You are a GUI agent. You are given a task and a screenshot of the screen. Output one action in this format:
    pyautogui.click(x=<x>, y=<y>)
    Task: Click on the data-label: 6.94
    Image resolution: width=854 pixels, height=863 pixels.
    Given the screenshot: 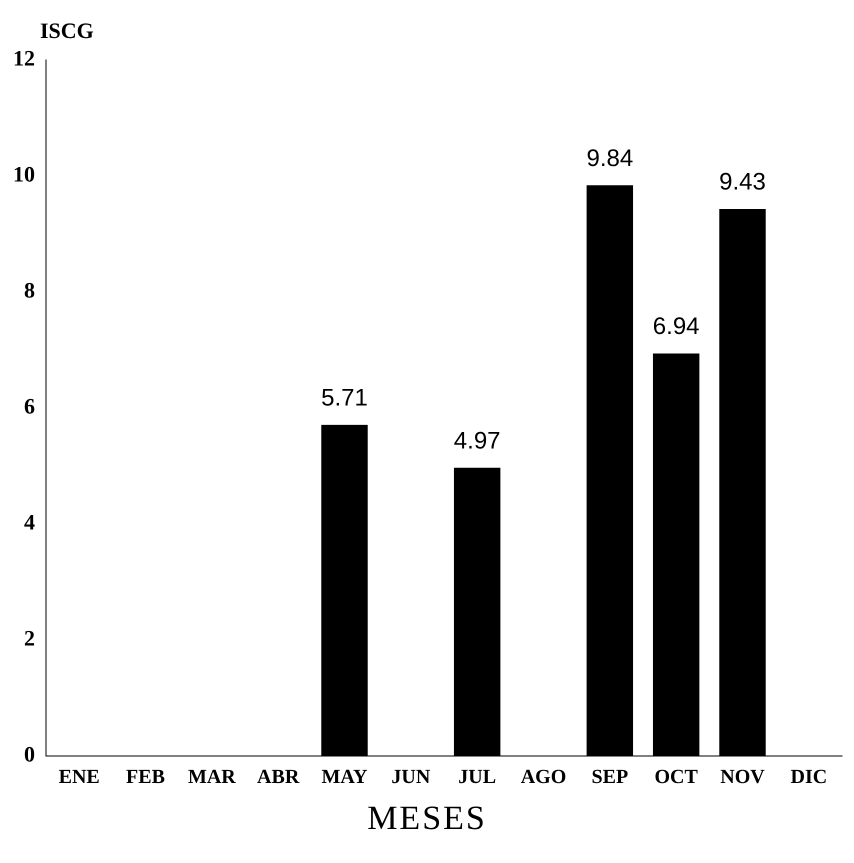 What is the action you would take?
    pyautogui.click(x=676, y=326)
    